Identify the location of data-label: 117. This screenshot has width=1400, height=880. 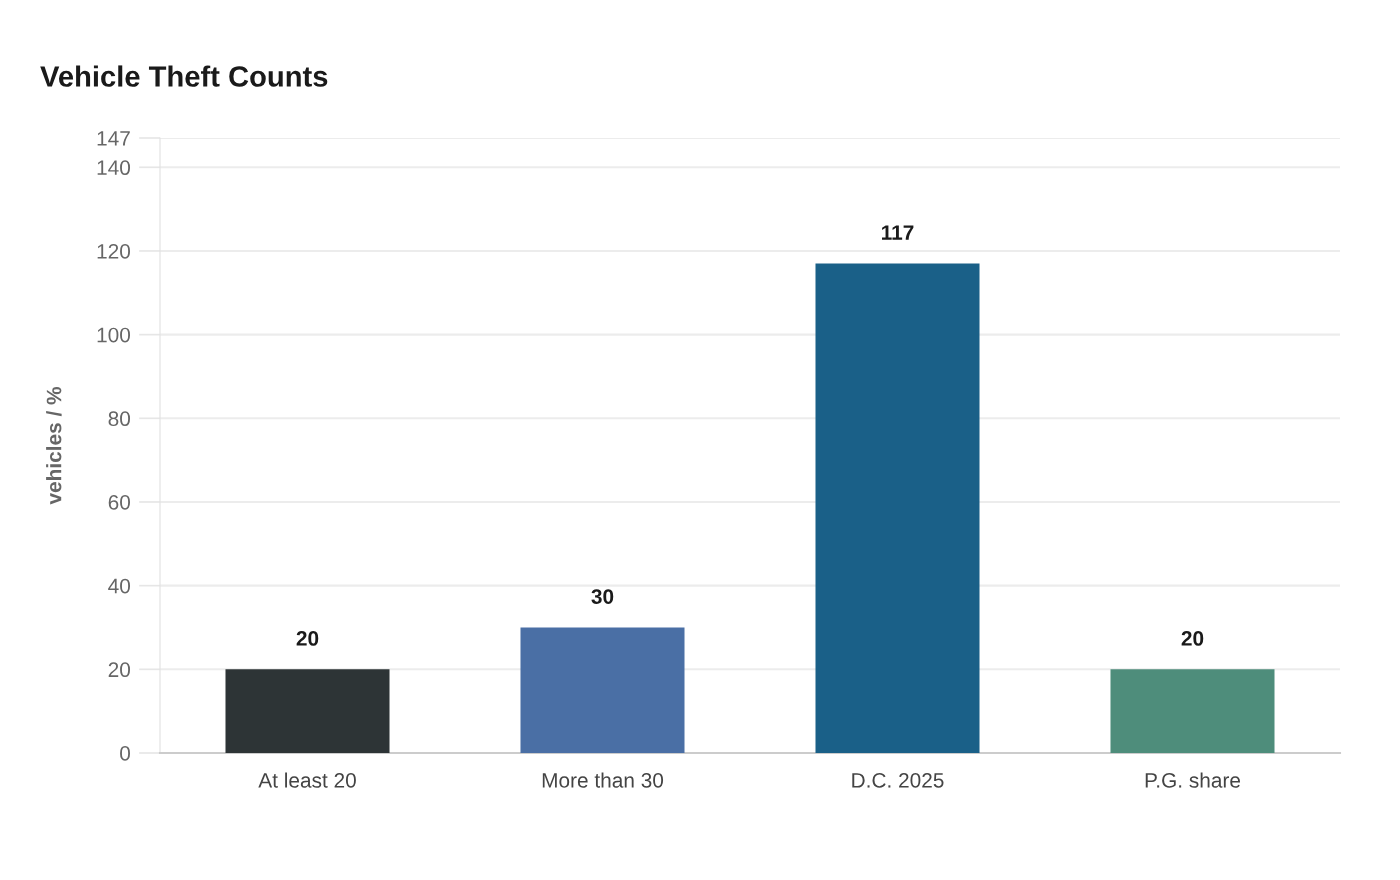
(898, 232).